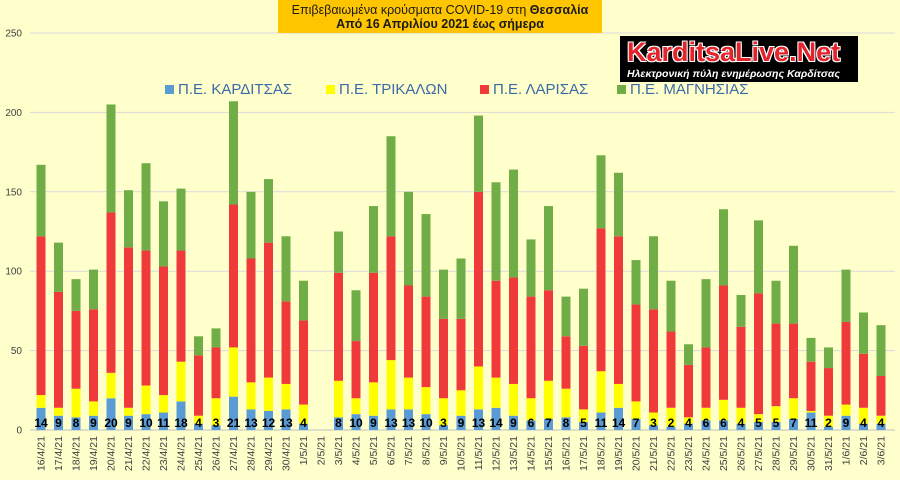 Image resolution: width=900 pixels, height=480 pixels. I want to click on x-tick-label-22-4-21: 22/4/21, so click(147, 453).